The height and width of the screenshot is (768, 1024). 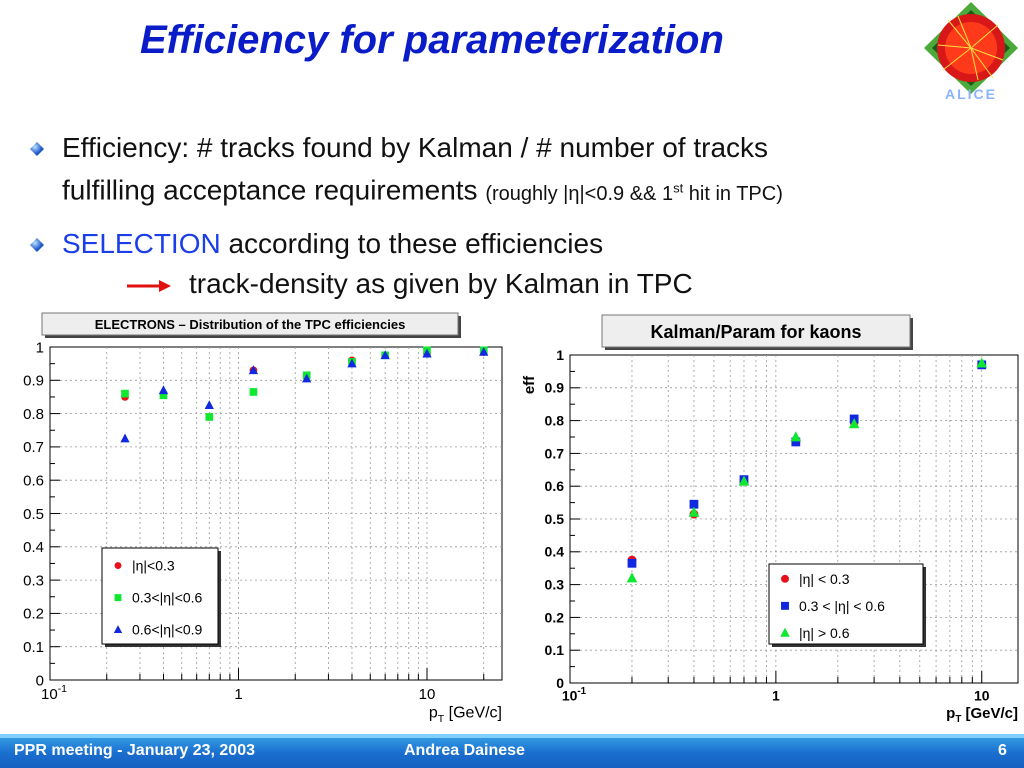 I want to click on legend-entry: 0.3<|η|<0.6, so click(x=167, y=598).